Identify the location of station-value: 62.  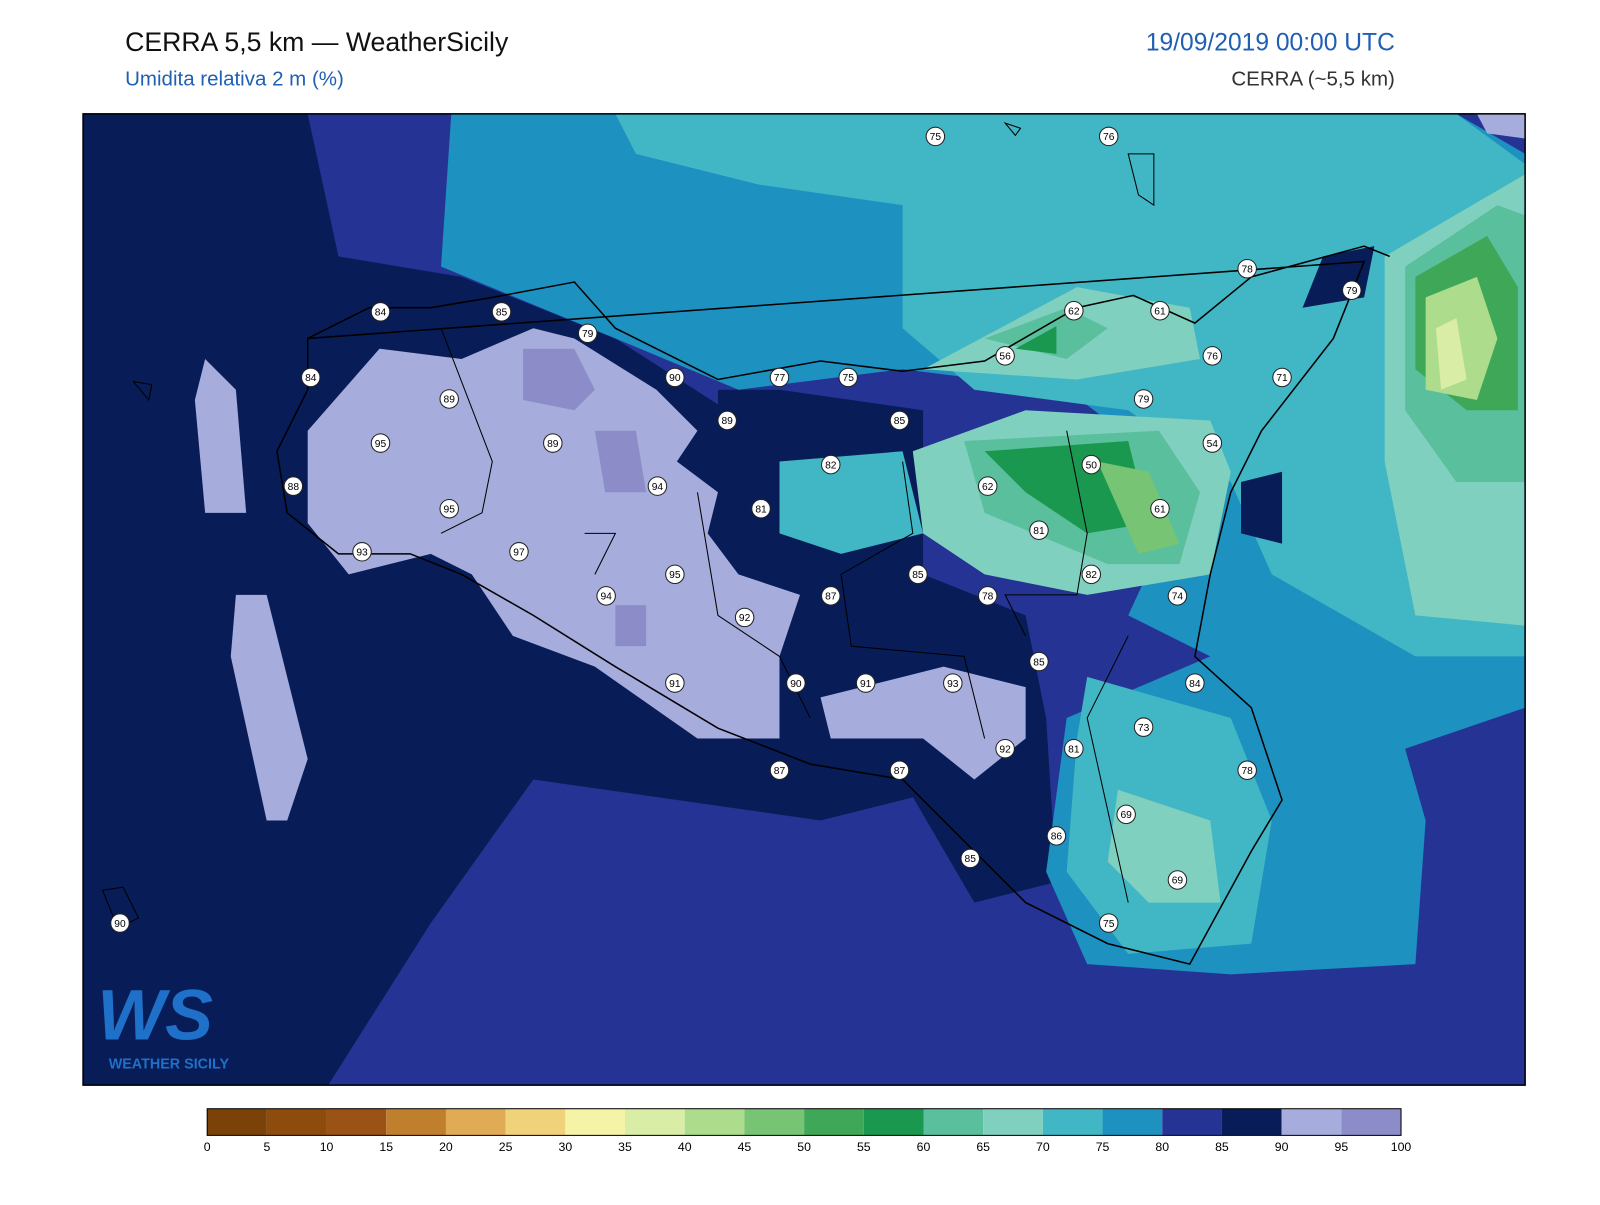
(1074, 311).